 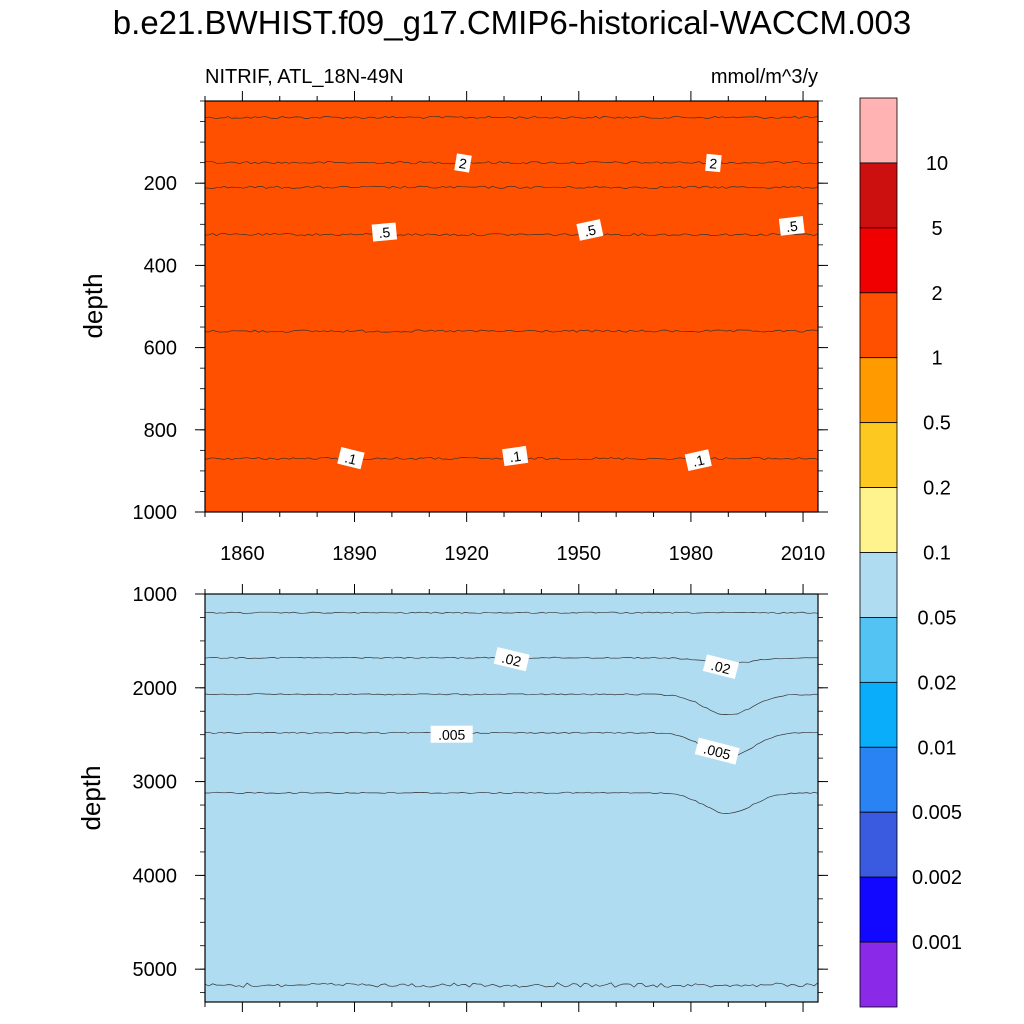 What do you see at coordinates (937, 164) in the screenshot?
I see `colorbar-level-label: 10` at bounding box center [937, 164].